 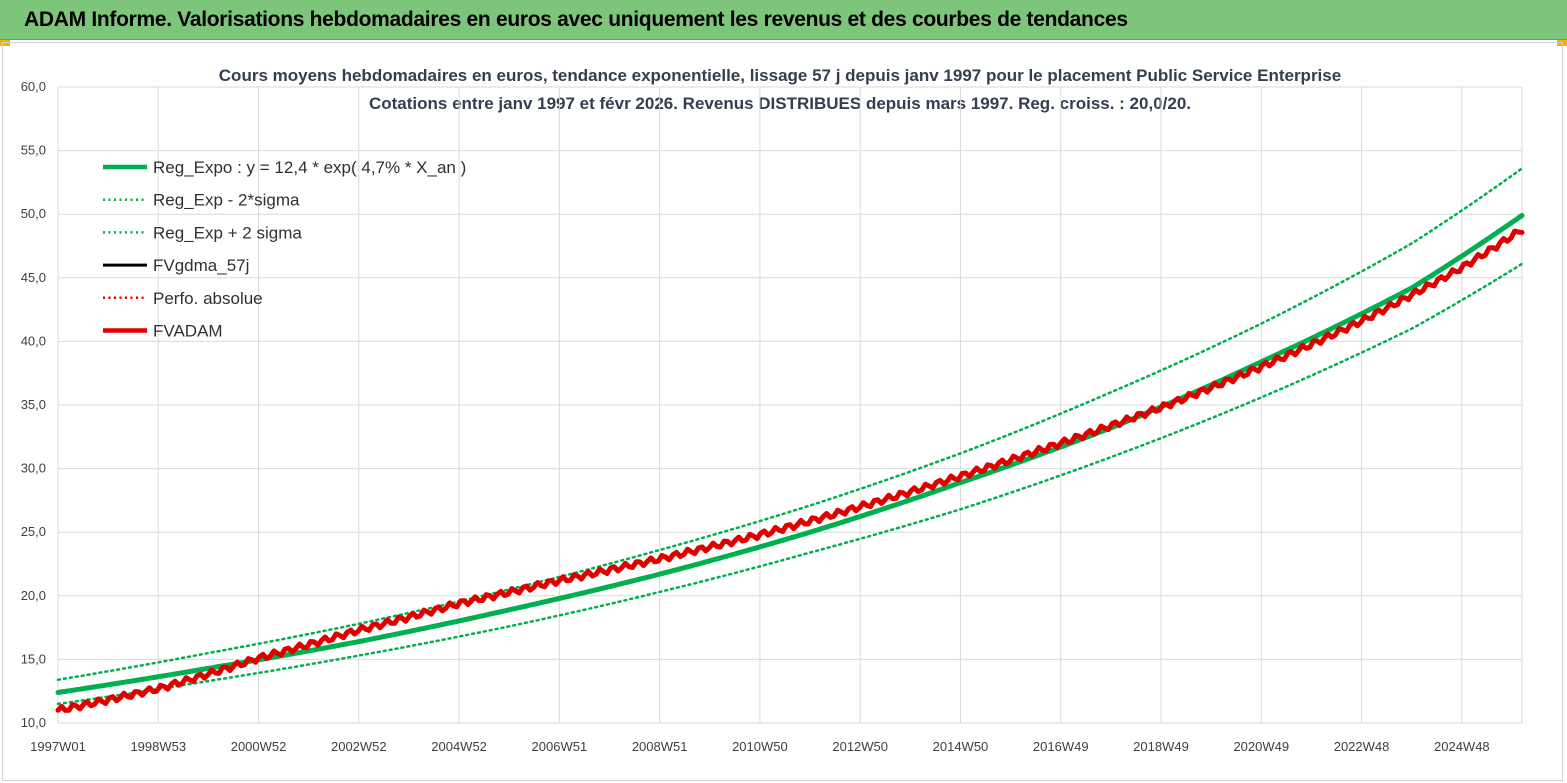 What do you see at coordinates (33, 595) in the screenshot?
I see `y-tick-label: 20,0` at bounding box center [33, 595].